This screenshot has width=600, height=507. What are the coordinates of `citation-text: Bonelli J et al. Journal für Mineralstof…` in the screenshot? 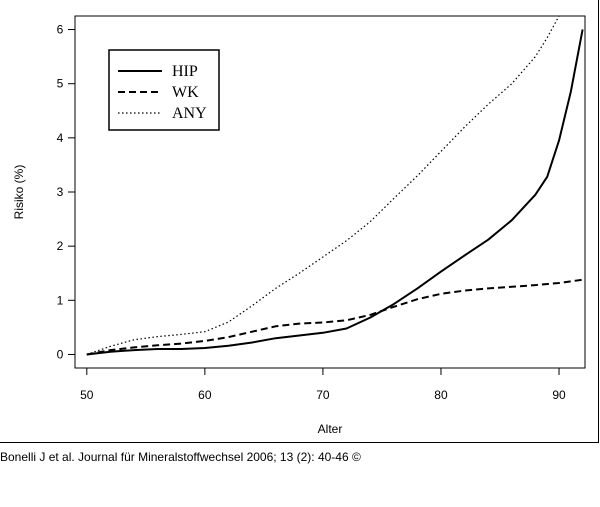 It's located at (180, 457).